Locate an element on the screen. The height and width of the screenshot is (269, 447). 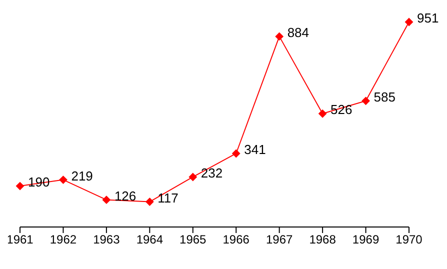
x-tick-label: 1969 is located at coordinates (366, 239).